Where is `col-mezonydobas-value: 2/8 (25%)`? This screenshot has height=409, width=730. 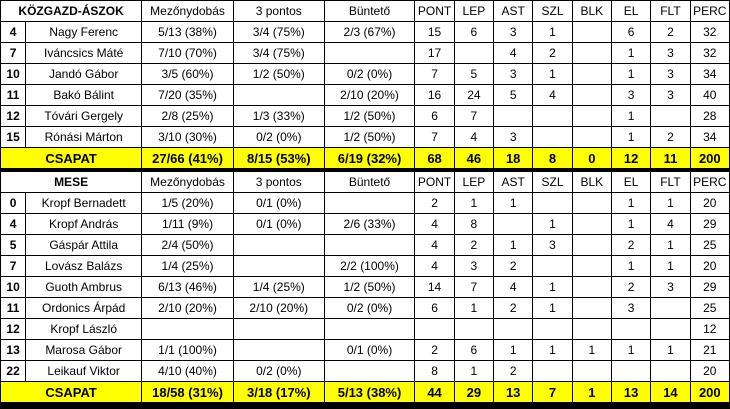 col-mezonydobas-value: 2/8 (25%) is located at coordinates (187, 116).